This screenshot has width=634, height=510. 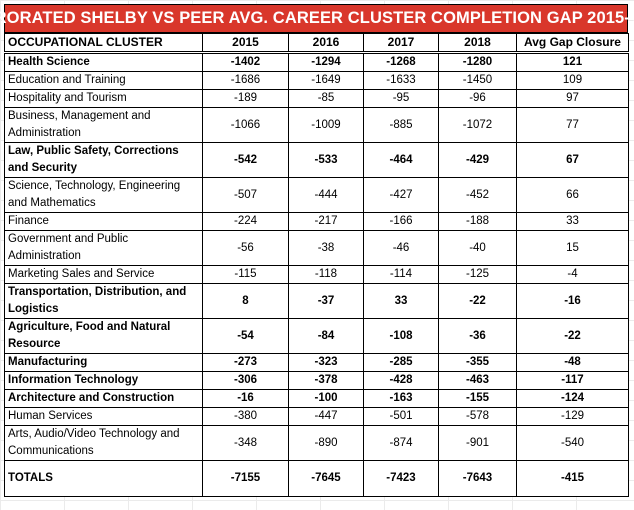 I want to click on value-2016-cell: -323, so click(x=326, y=362).